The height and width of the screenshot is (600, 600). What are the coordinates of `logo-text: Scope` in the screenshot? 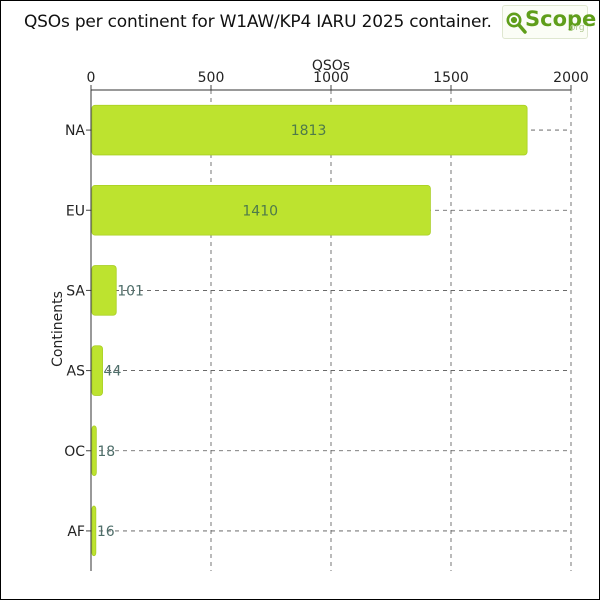 It's located at (561, 19).